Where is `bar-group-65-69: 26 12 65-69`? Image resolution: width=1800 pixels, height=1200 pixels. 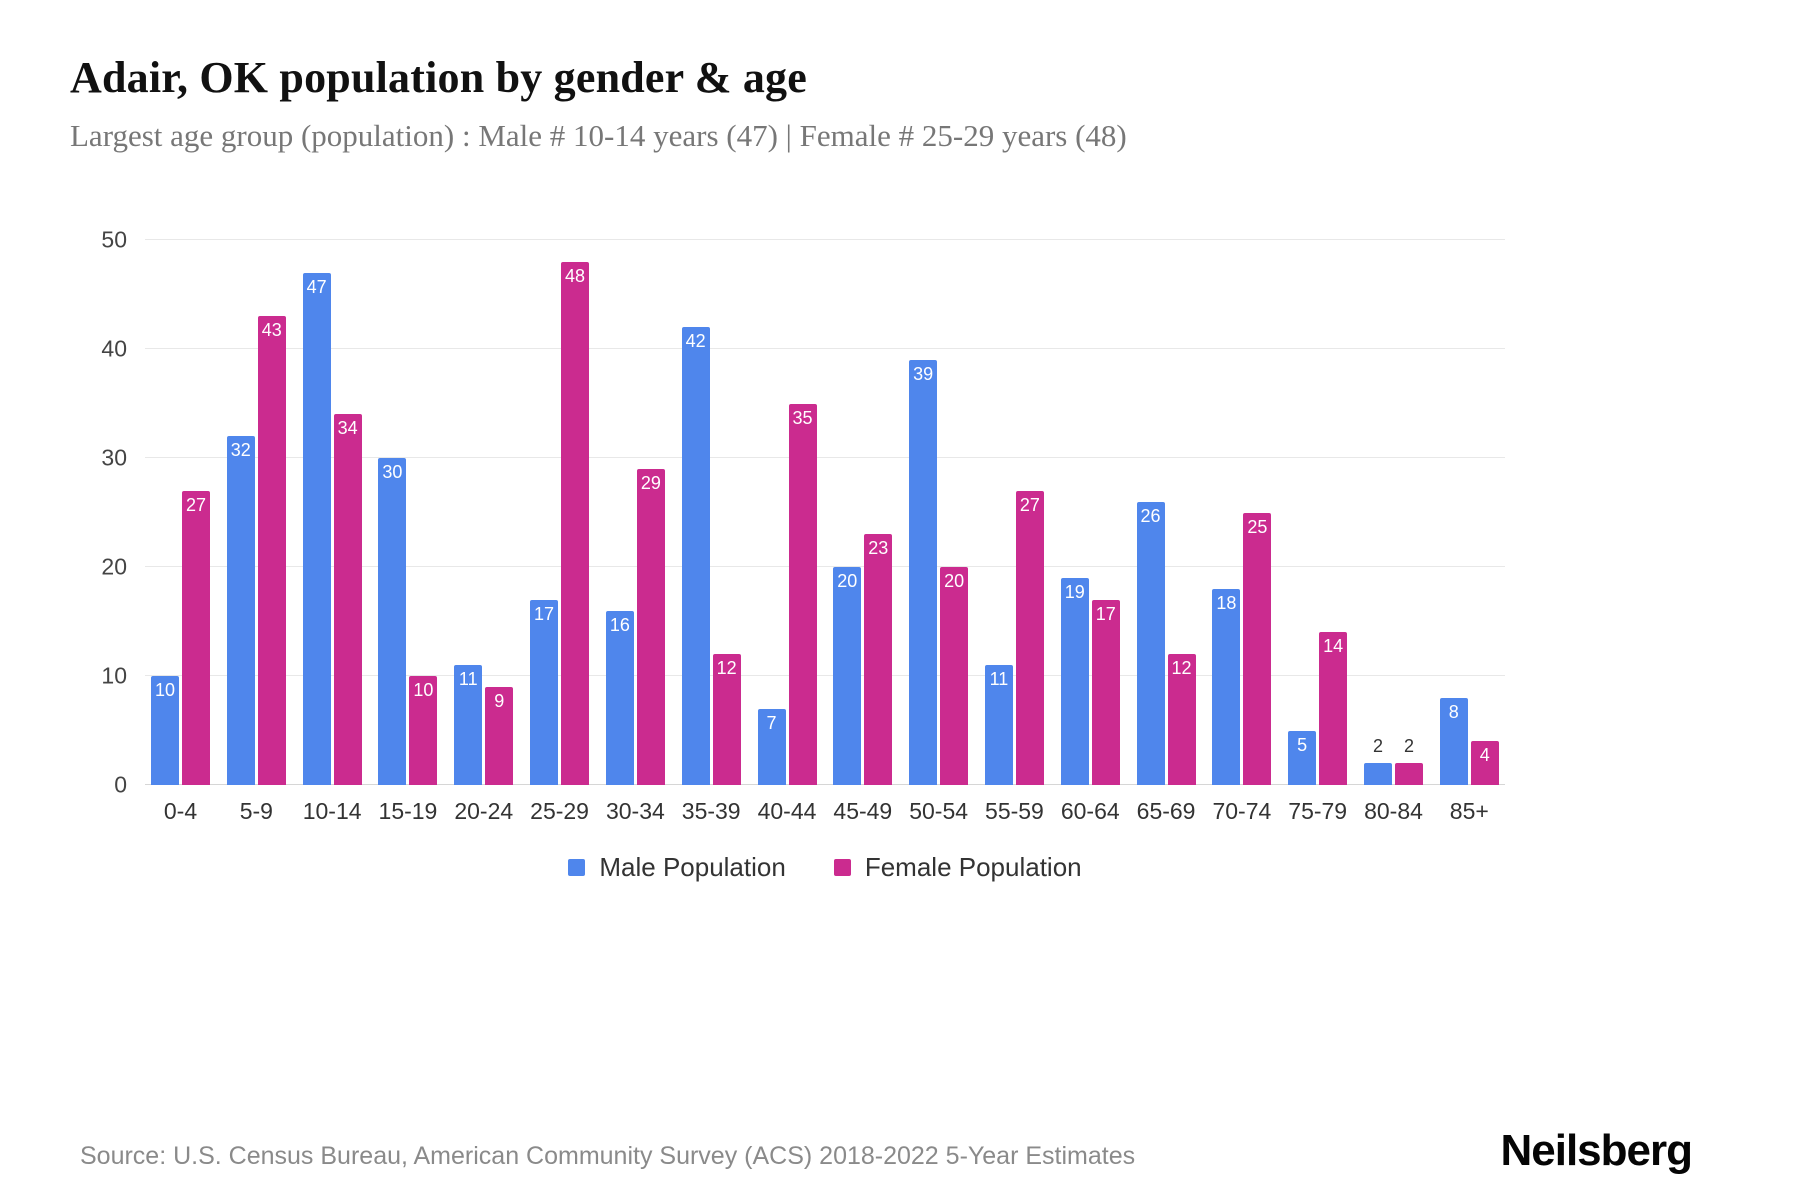
bar-group-65-69: 26 12 65-69 is located at coordinates (1166, 532).